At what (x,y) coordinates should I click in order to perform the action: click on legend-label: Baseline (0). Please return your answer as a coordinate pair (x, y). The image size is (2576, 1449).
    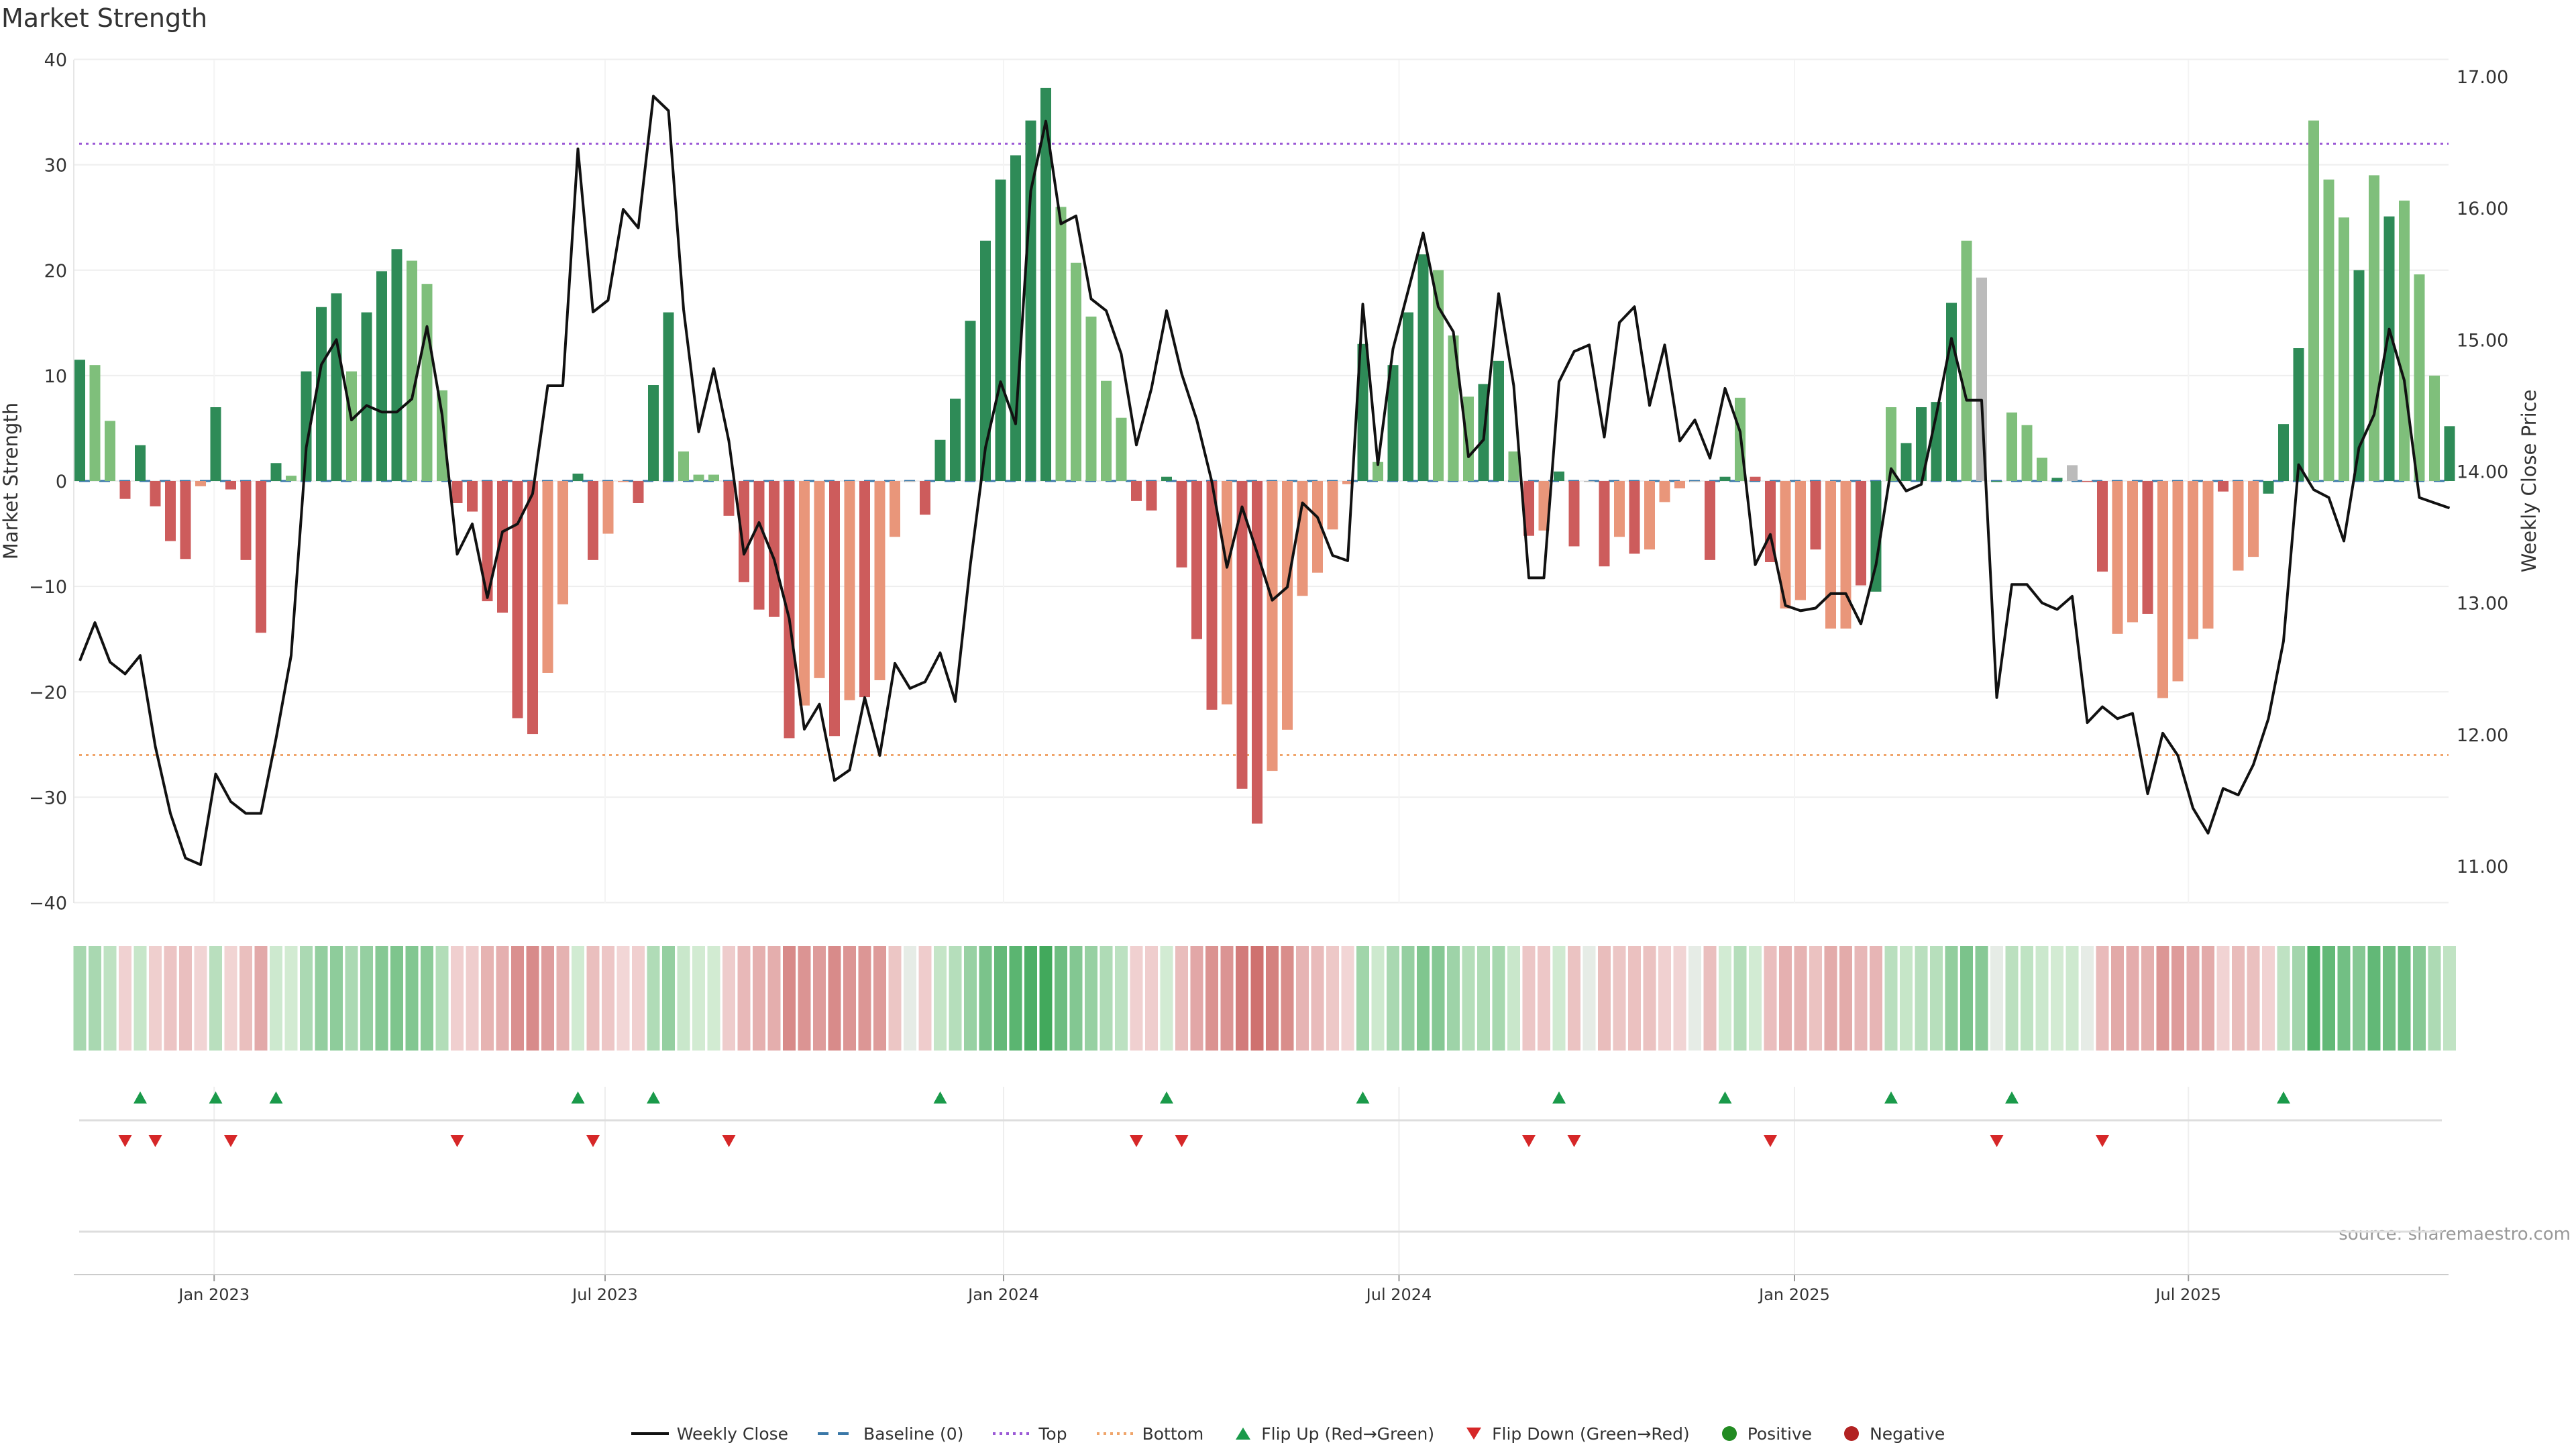
    Looking at the image, I should click on (913, 1434).